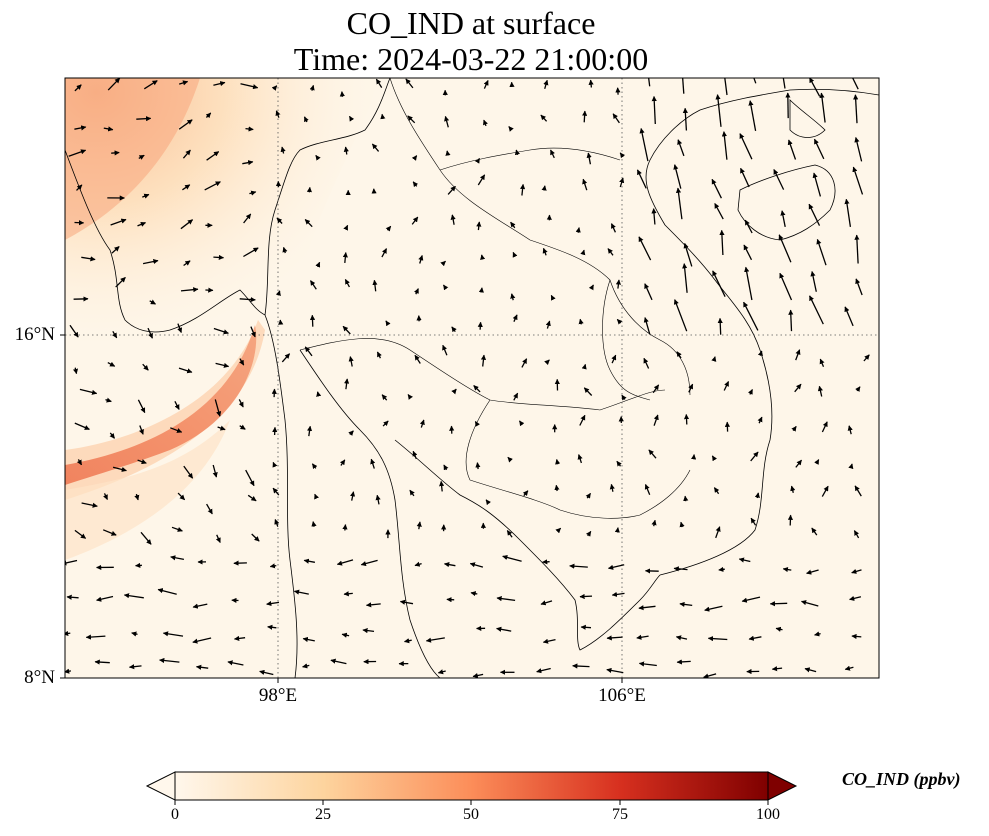 This screenshot has height=836, width=989. I want to click on map-title: CO_IND at surface, so click(471, 23).